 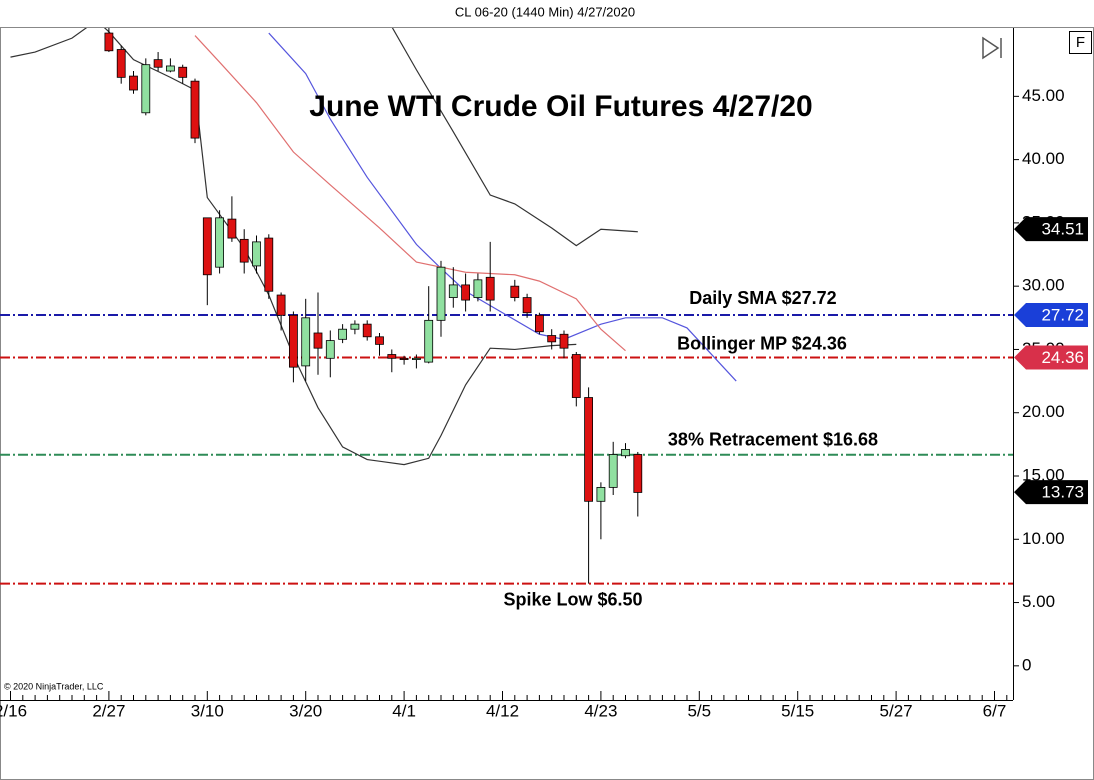 I want to click on panel-button, so click(x=1080, y=42).